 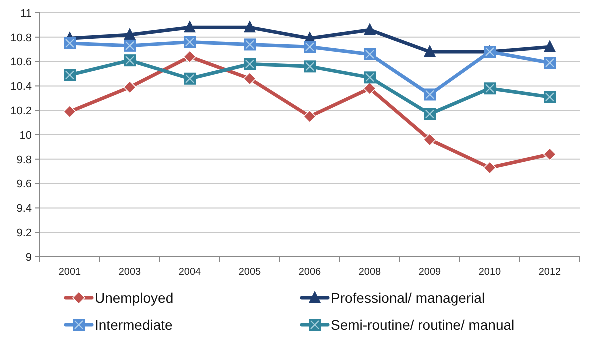 What do you see at coordinates (250, 272) in the screenshot?
I see `x-tick-label: 2005` at bounding box center [250, 272].